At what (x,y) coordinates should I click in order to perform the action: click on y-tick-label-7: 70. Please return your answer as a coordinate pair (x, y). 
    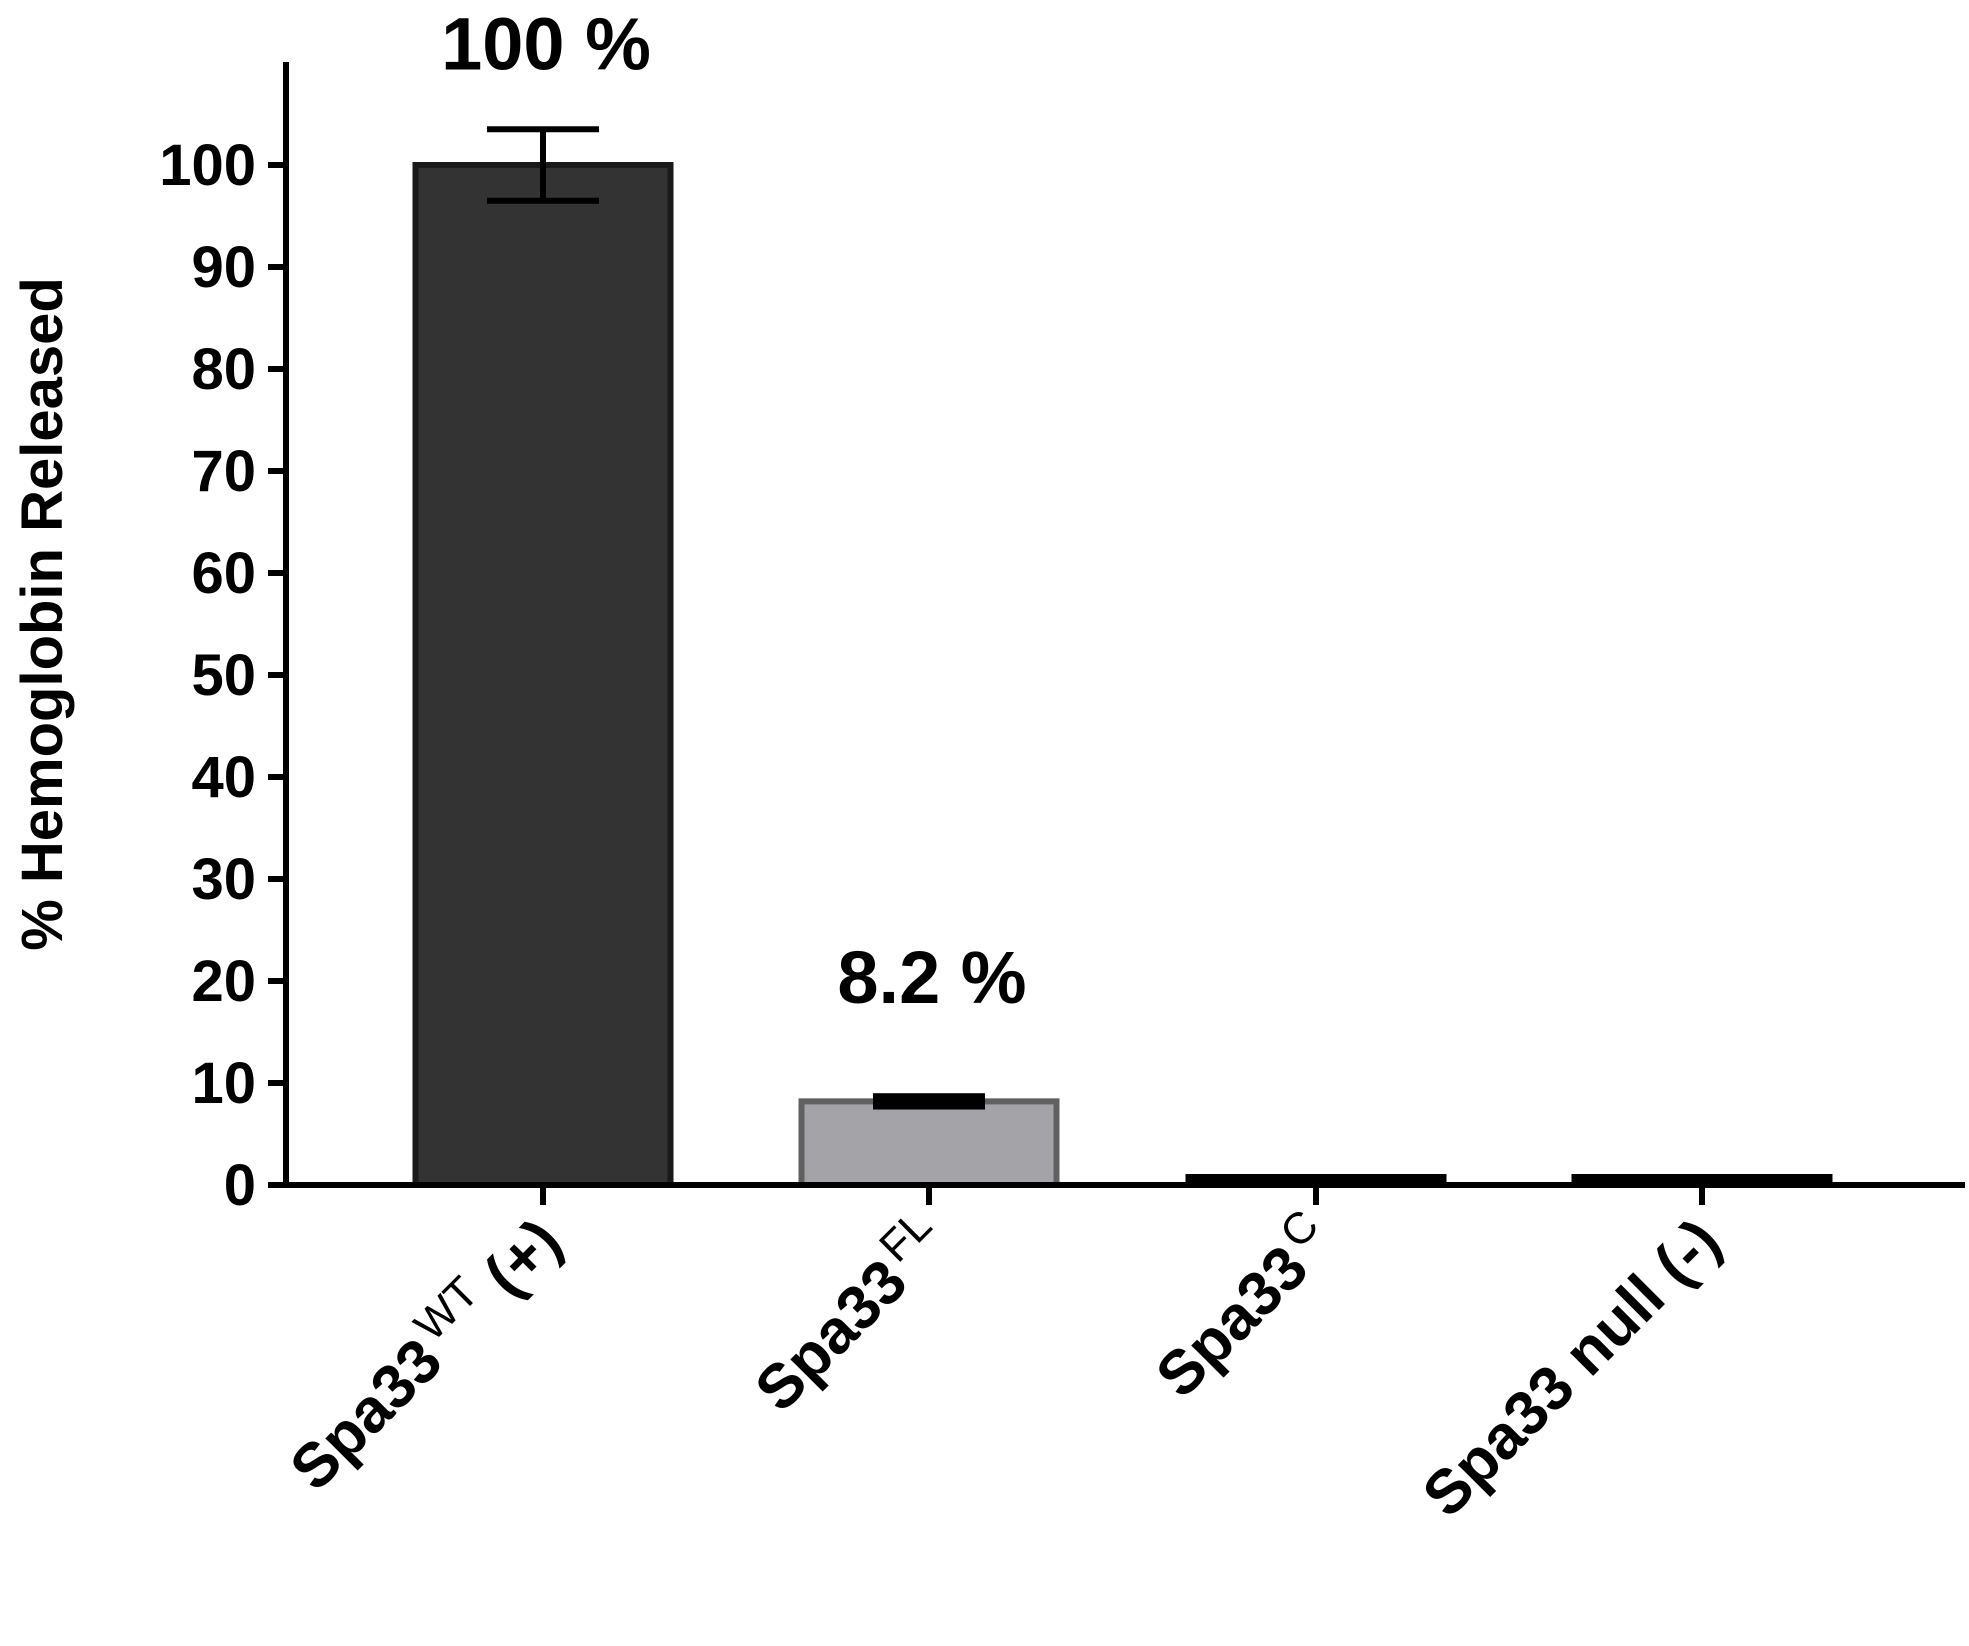
    Looking at the image, I should click on (223, 471).